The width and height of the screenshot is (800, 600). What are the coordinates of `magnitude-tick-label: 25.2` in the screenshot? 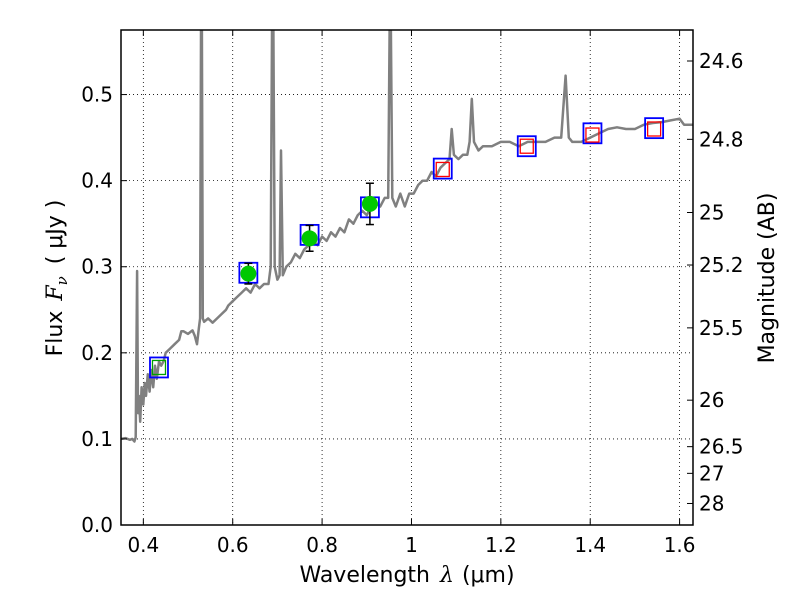 It's located at (721, 265).